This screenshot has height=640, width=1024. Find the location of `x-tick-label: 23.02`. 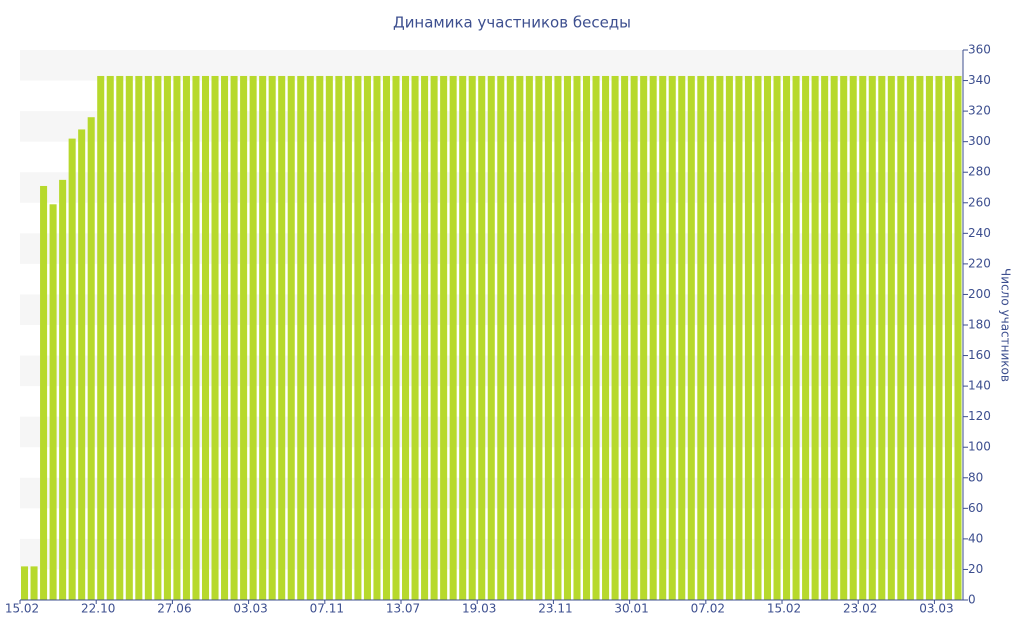

x-tick-label: 23.02 is located at coordinates (860, 609).